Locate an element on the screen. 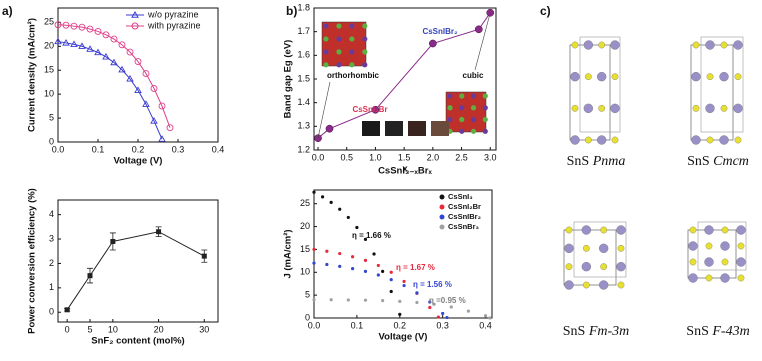 The width and height of the screenshot is (762, 361). annotation: η = 1.56 % is located at coordinates (432, 284).